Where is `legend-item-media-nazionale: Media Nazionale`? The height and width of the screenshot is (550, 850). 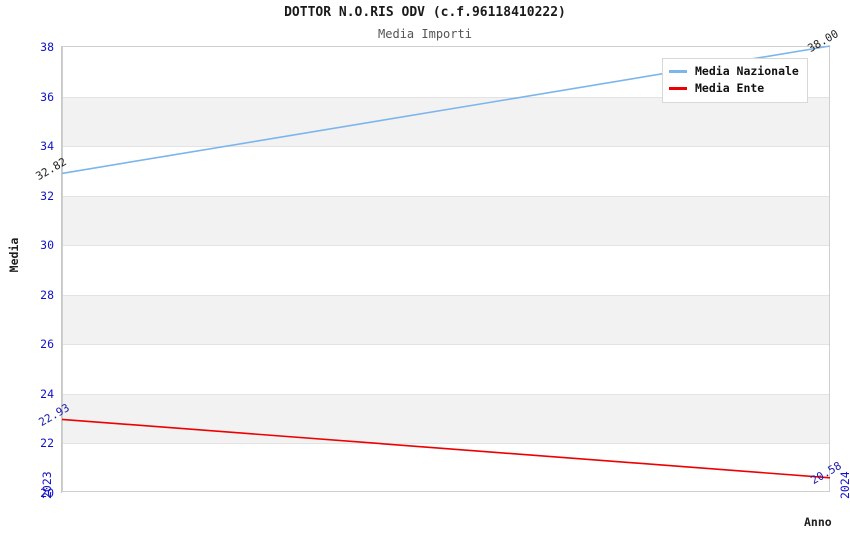
legend-item-media-nazionale: Media Nazionale is located at coordinates (734, 71).